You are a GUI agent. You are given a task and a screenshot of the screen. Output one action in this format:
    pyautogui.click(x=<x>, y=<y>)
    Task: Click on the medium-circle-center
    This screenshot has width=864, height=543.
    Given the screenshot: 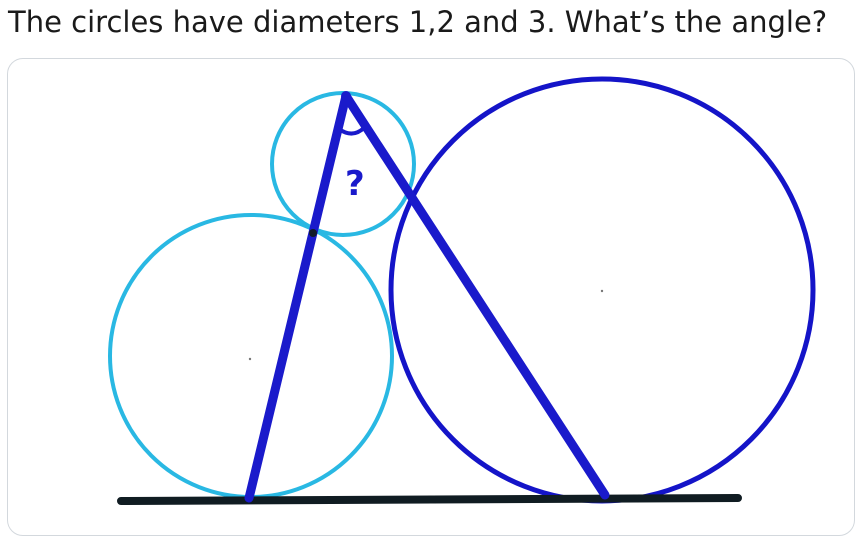 What is the action you would take?
    pyautogui.click(x=250, y=359)
    